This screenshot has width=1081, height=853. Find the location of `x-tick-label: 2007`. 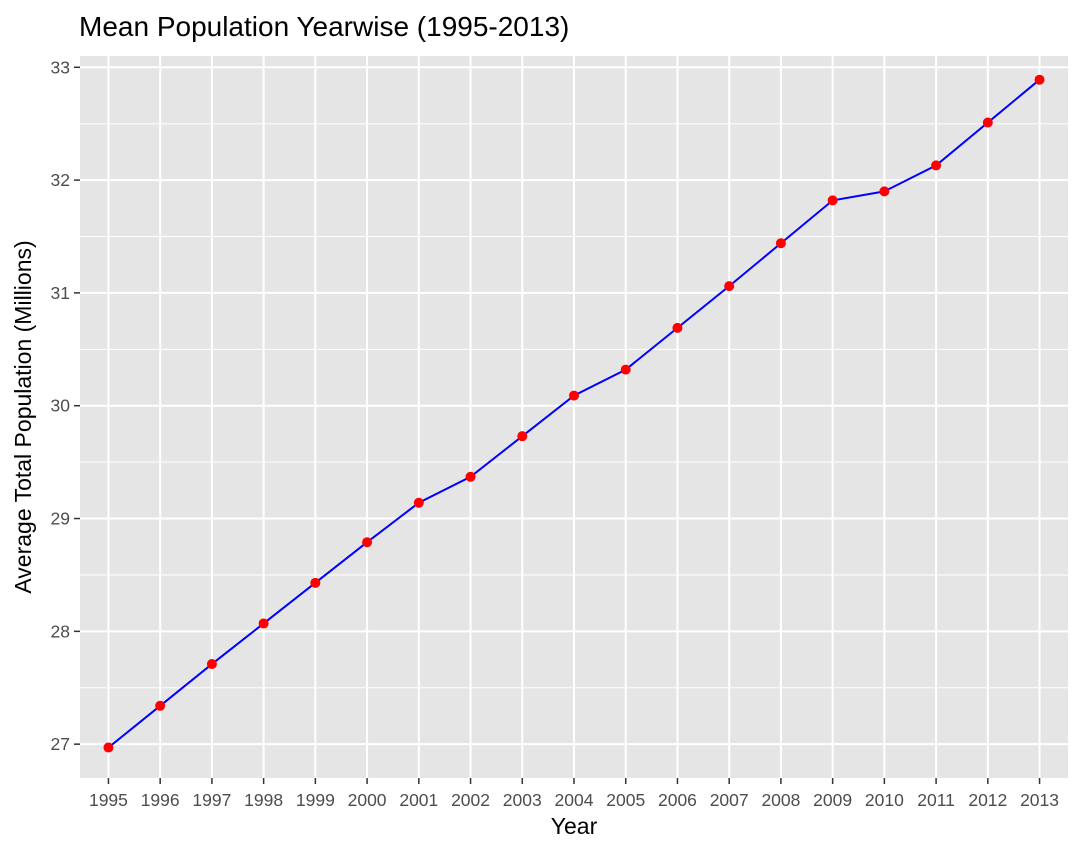

x-tick-label: 2007 is located at coordinates (729, 800).